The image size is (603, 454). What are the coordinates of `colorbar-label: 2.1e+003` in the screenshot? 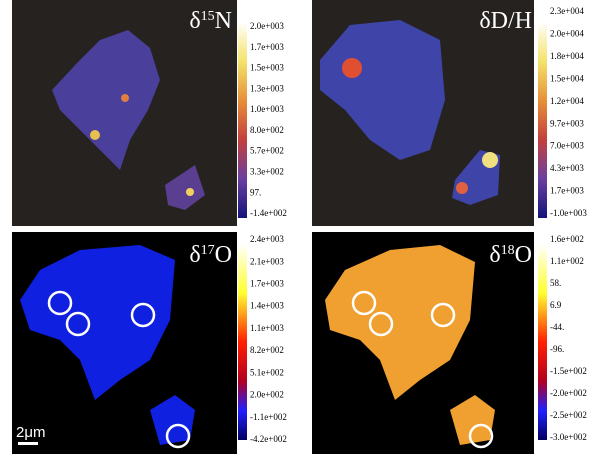 It's located at (267, 261).